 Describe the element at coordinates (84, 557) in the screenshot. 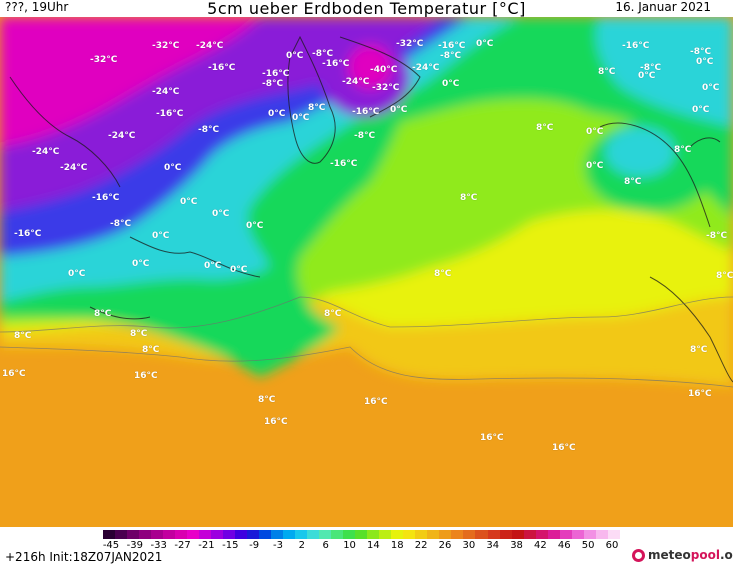

I see `run-info: +216h Init:18Z07JAN2021` at that location.